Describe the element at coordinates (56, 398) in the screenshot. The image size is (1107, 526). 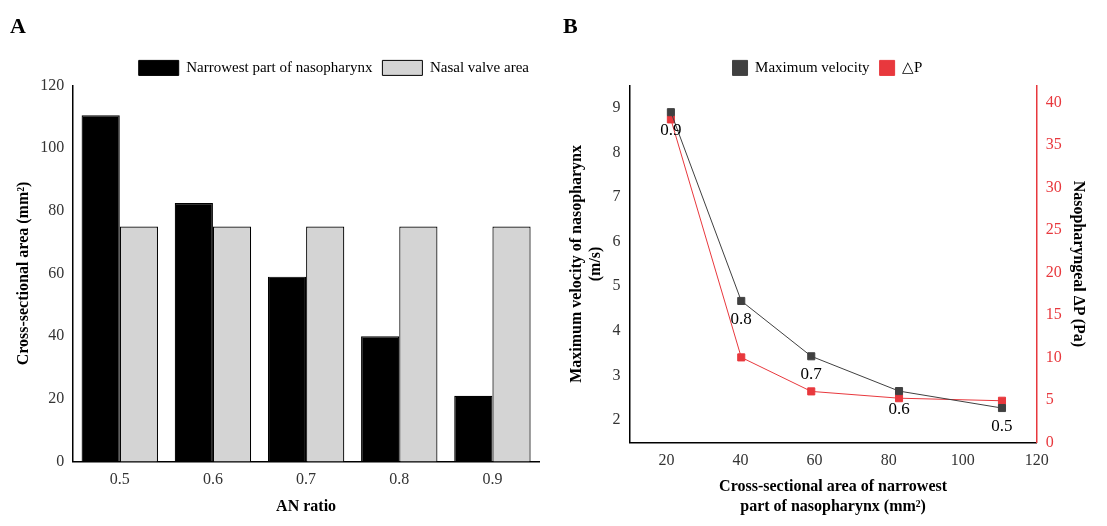
I see `y-tick-label: 20` at that location.